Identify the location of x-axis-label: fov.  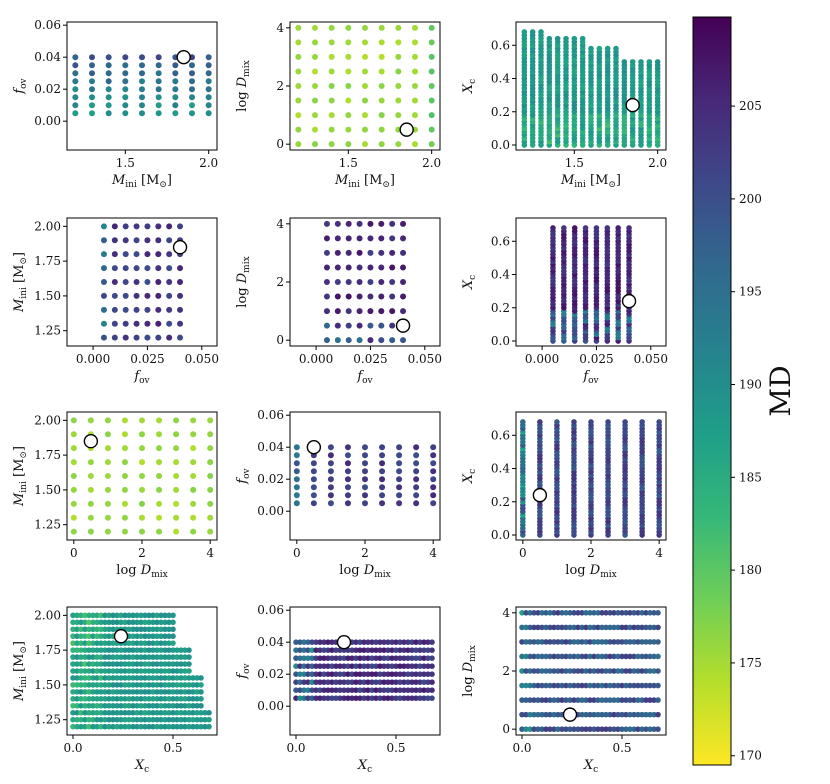
(590, 377).